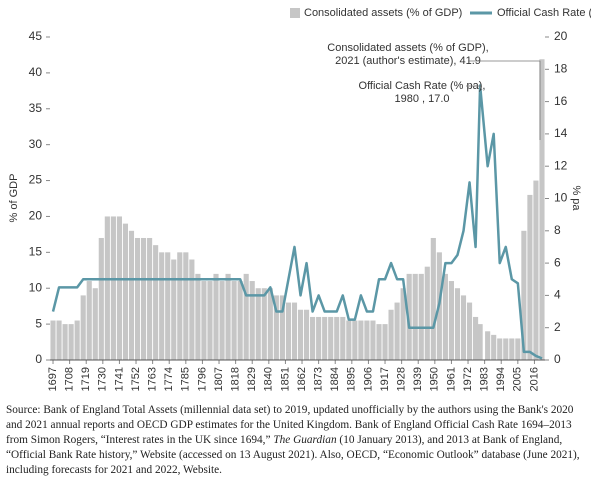 This screenshot has width=591, height=483. I want to click on x-tick-label: 1939, so click(418, 379).